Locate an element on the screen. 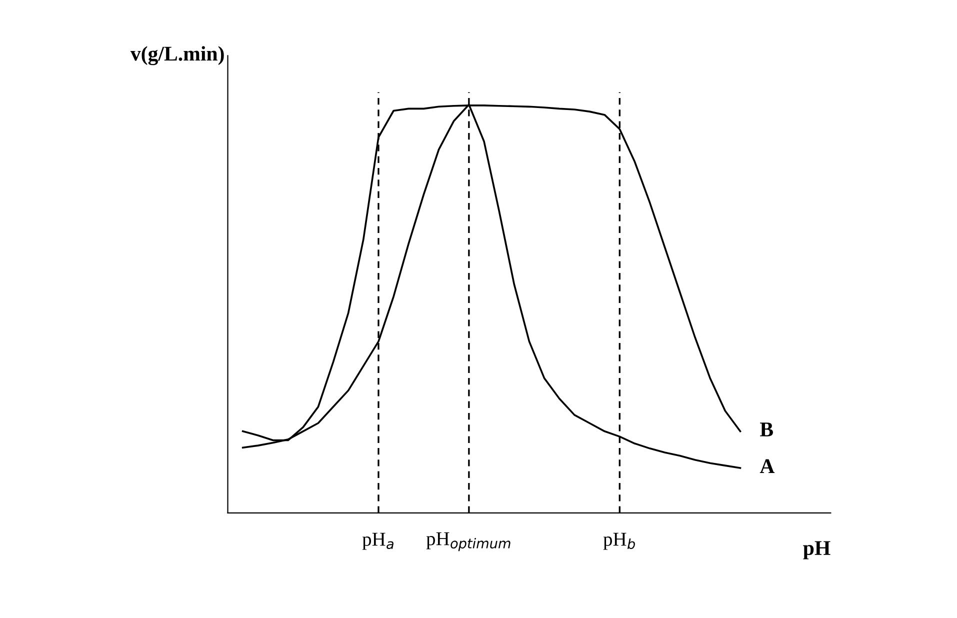  x-tick-label: pH$_{b}$ is located at coordinates (619, 541).